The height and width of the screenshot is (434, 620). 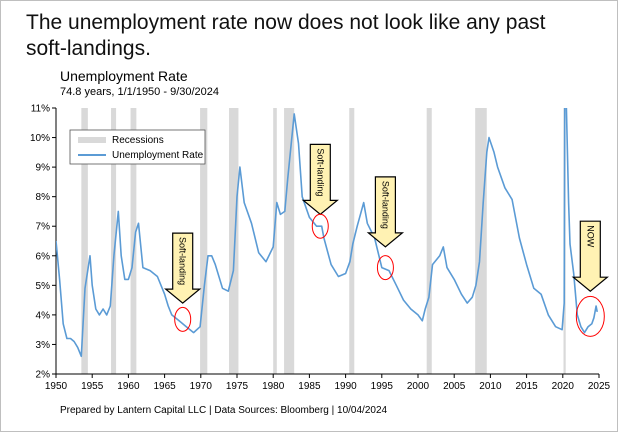 What do you see at coordinates (309, 386) in the screenshot?
I see `x-tick-label: 1985` at bounding box center [309, 386].